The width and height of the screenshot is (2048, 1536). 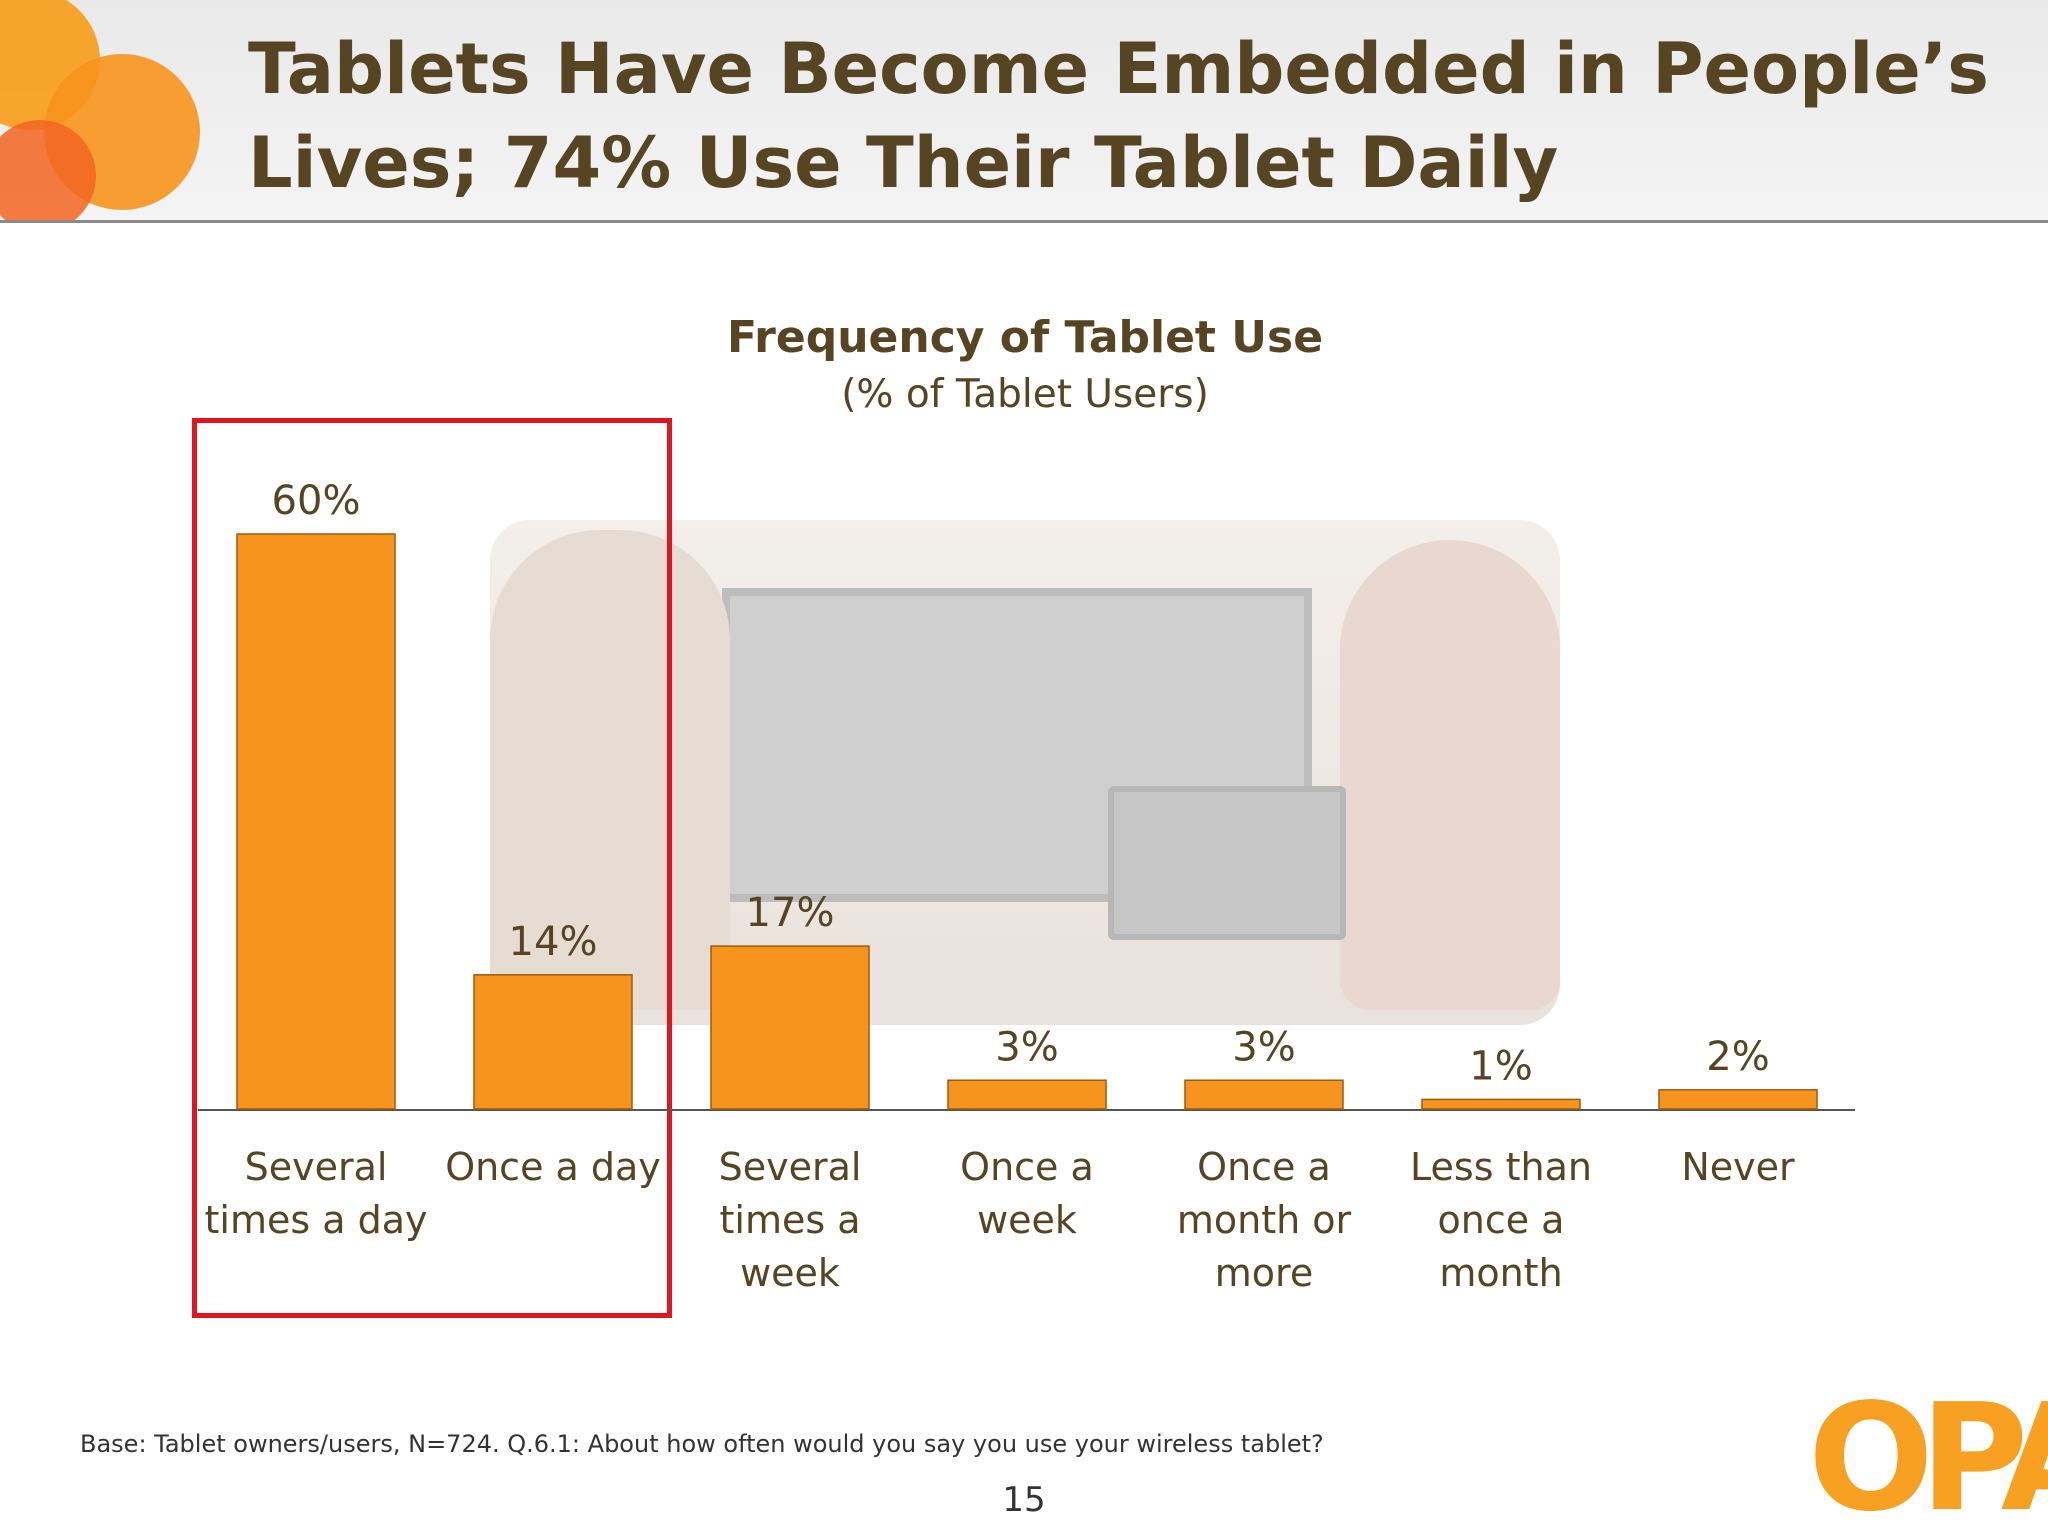 I want to click on category-label-0: Several times a day, so click(x=316, y=1193).